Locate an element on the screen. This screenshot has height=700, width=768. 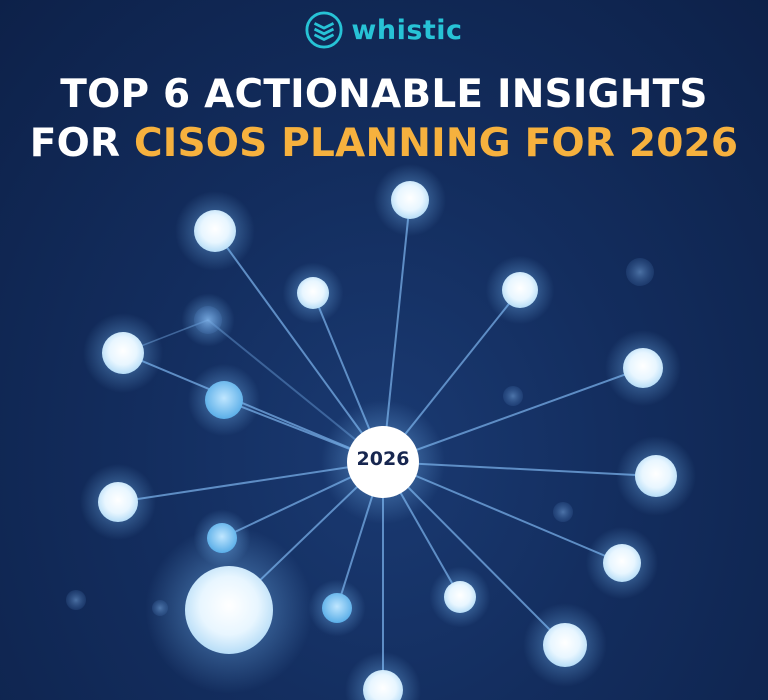
headline-line-1: TOP 6 ACTIONABLE INSIGHTS is located at coordinates (384, 94).